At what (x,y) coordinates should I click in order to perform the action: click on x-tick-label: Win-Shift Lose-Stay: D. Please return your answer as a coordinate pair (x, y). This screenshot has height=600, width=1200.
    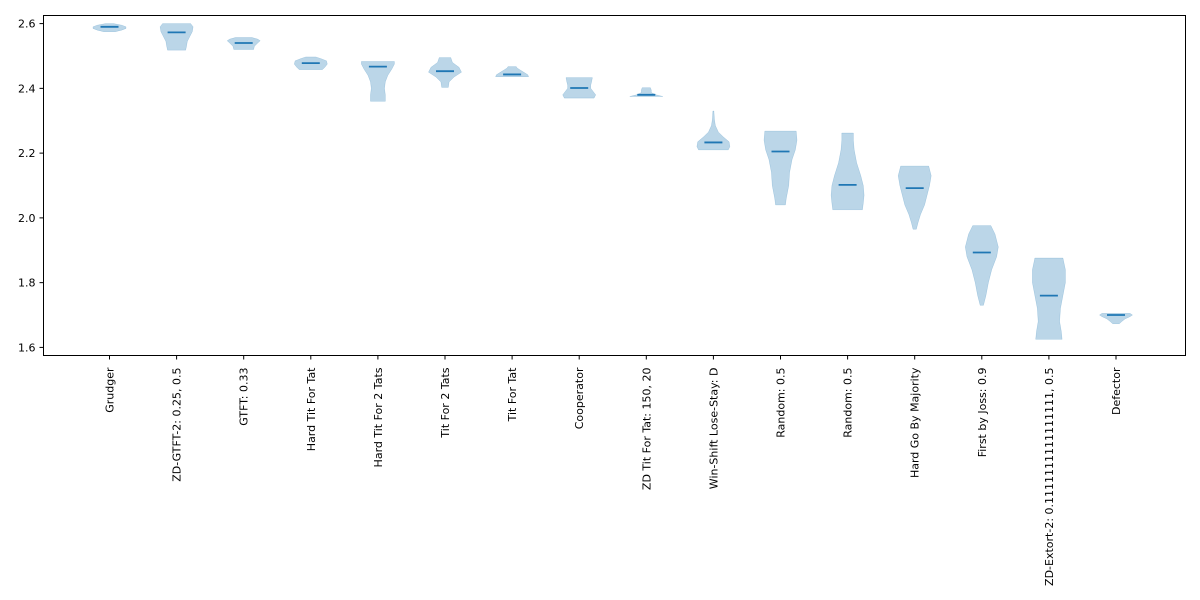
    Looking at the image, I should click on (713, 429).